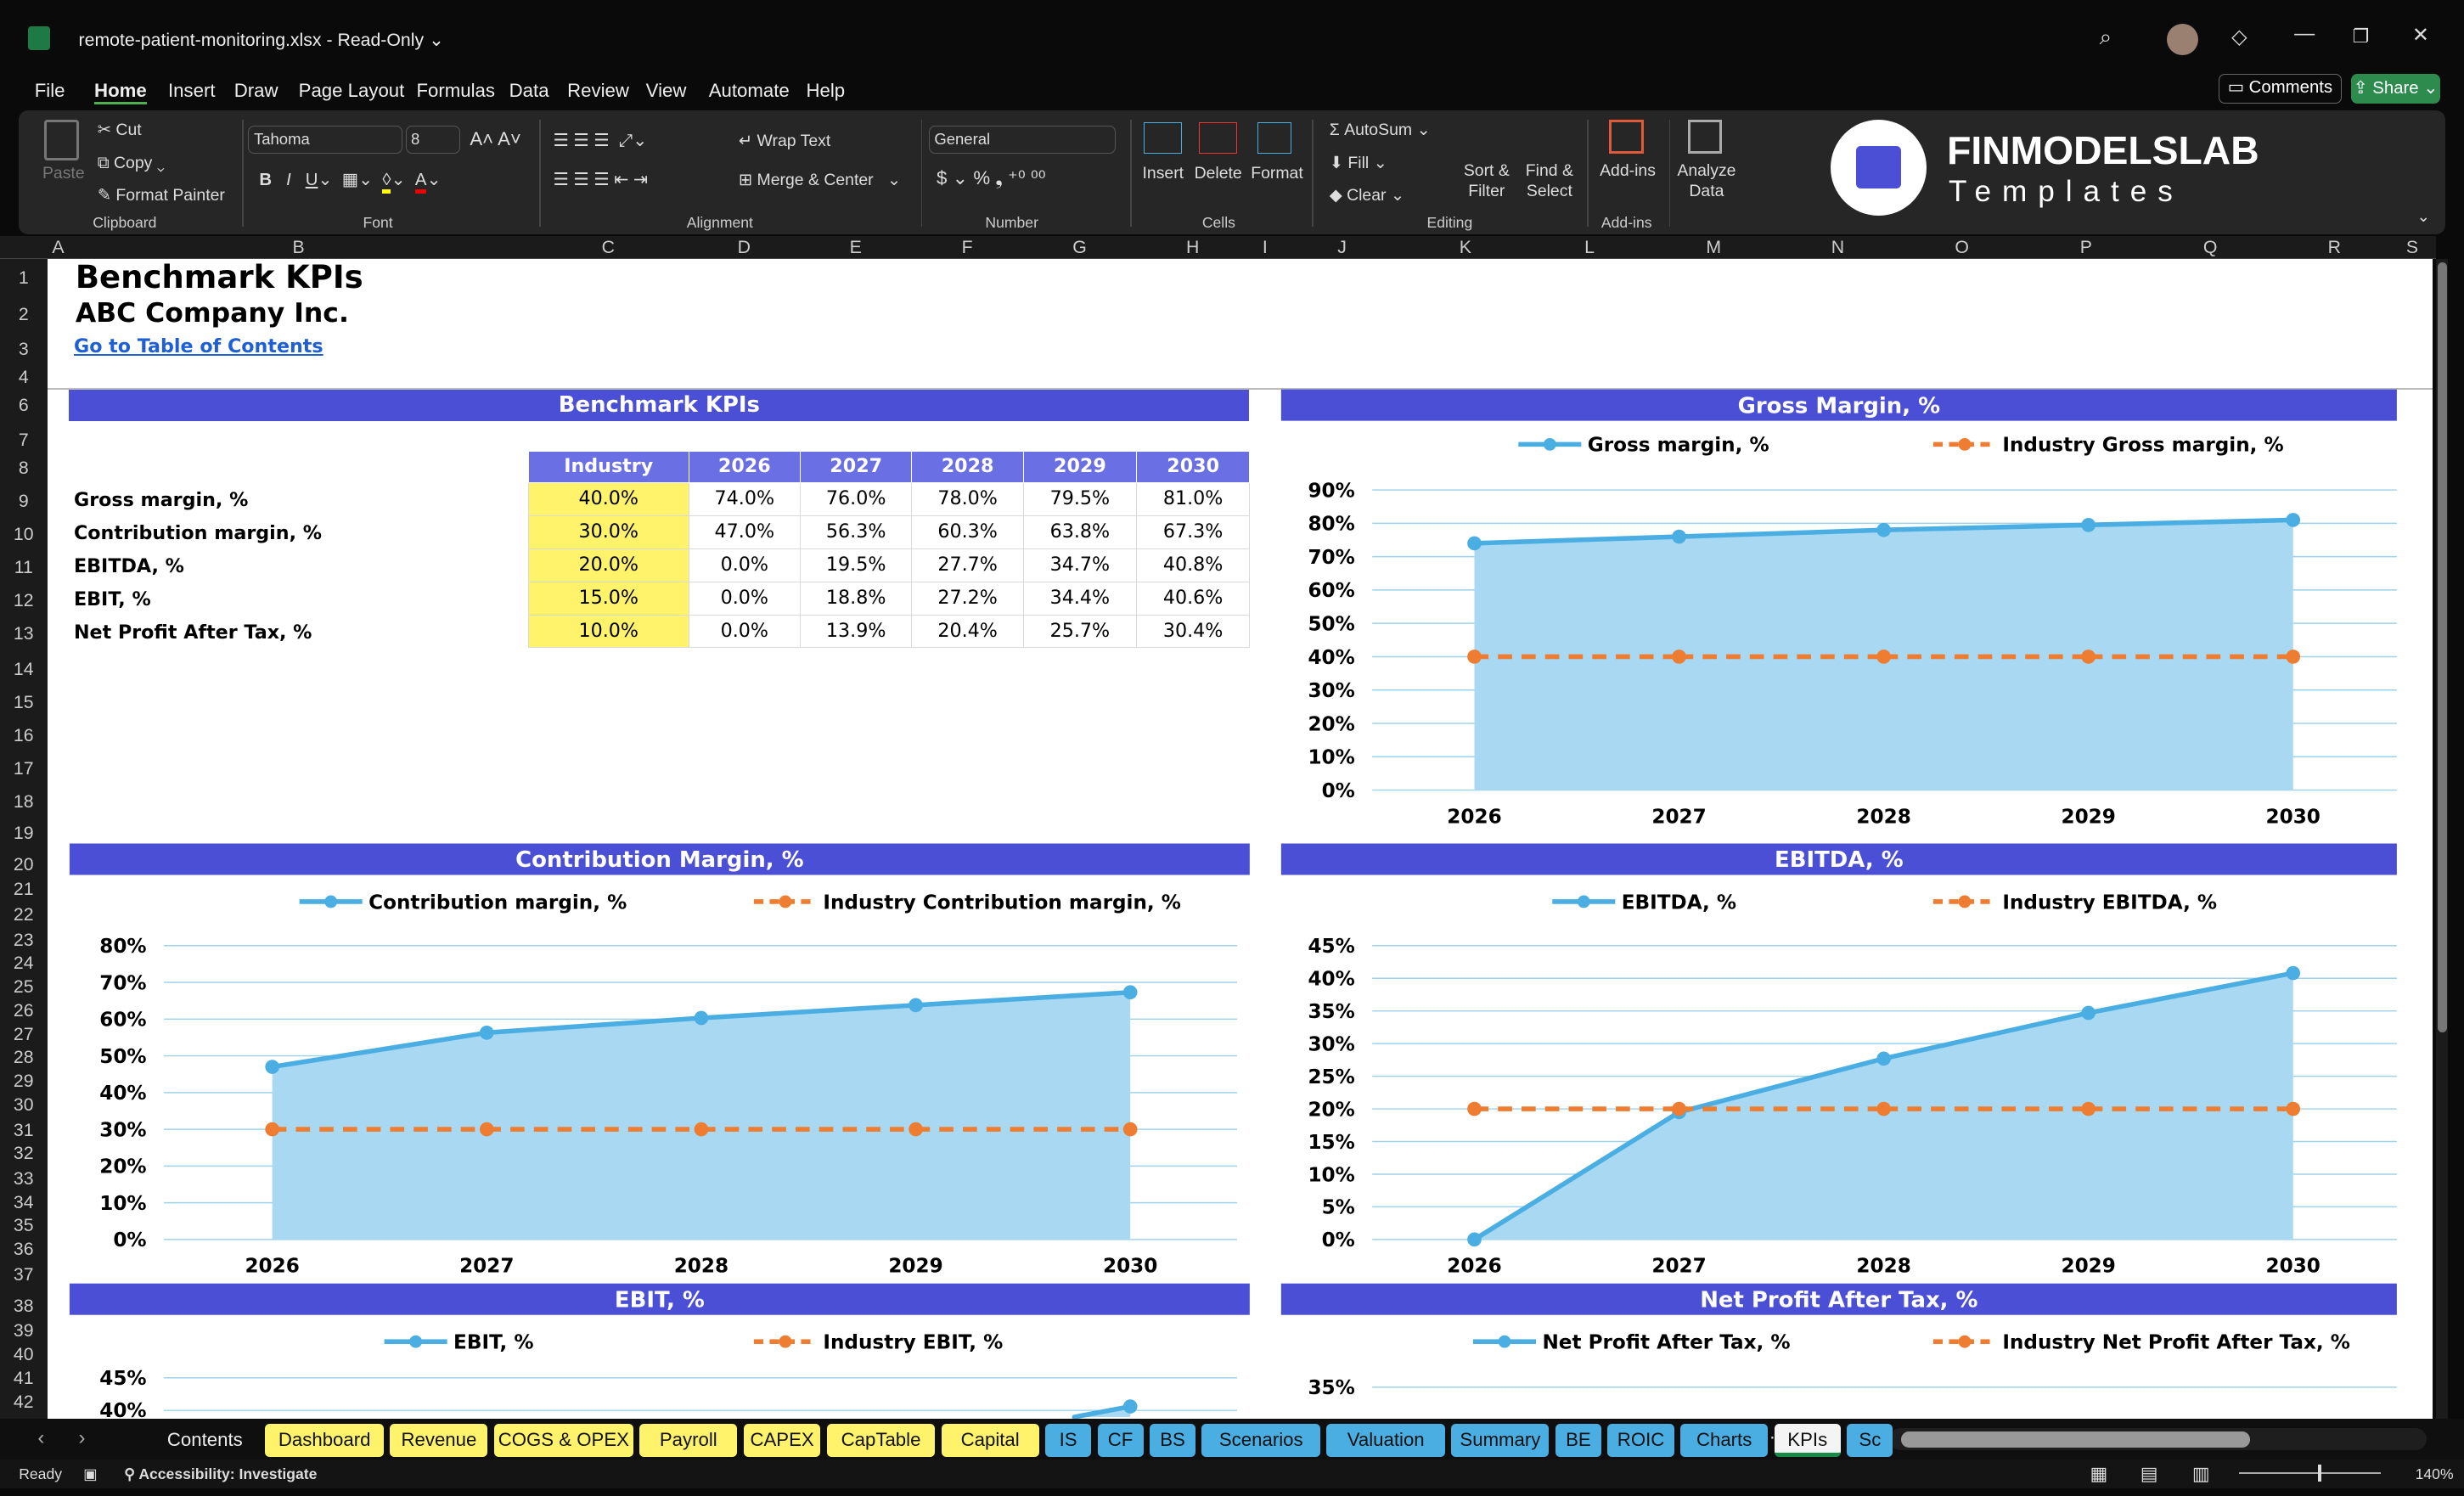  What do you see at coordinates (1962, 247) in the screenshot?
I see `column-header-o: O` at bounding box center [1962, 247].